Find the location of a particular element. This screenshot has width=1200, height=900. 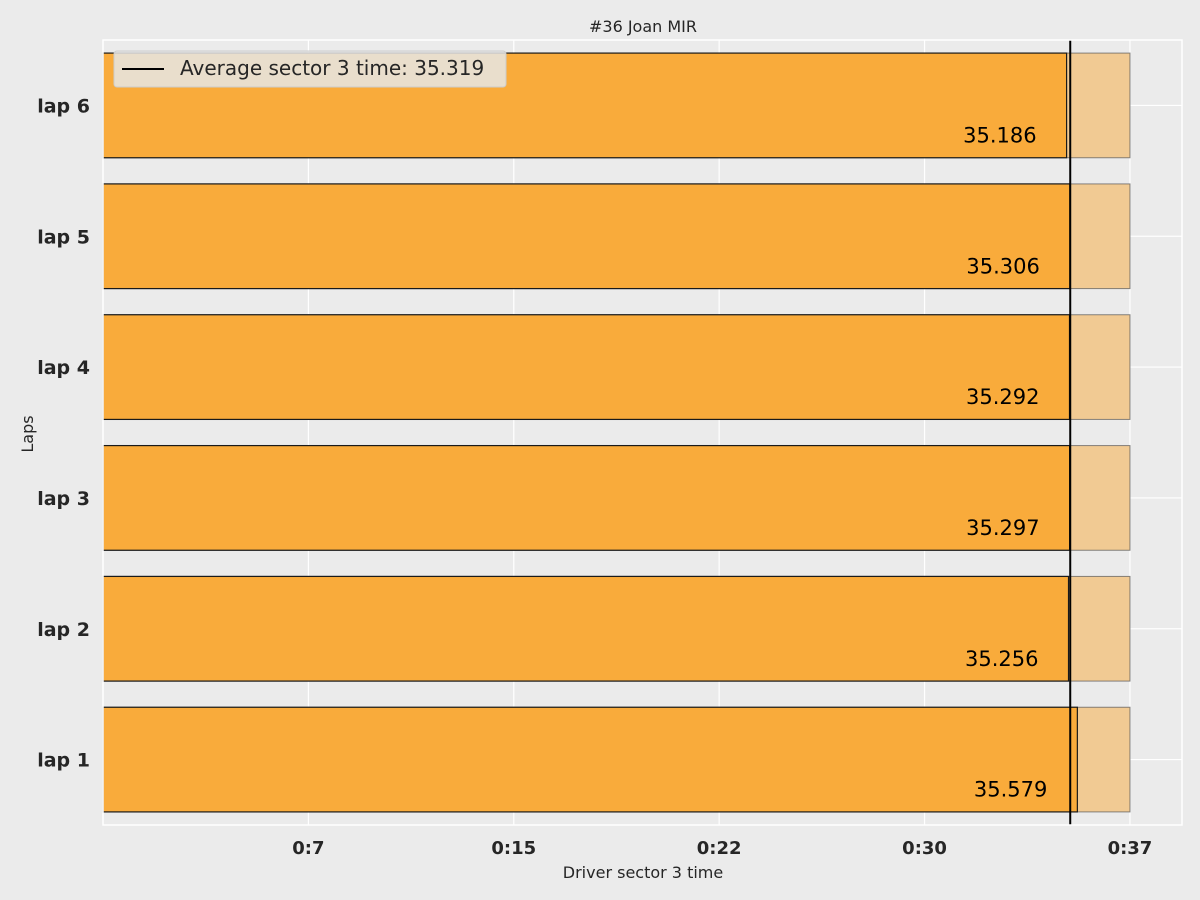

legend: Average sector 3 time: 35.319 is located at coordinates (310, 69).